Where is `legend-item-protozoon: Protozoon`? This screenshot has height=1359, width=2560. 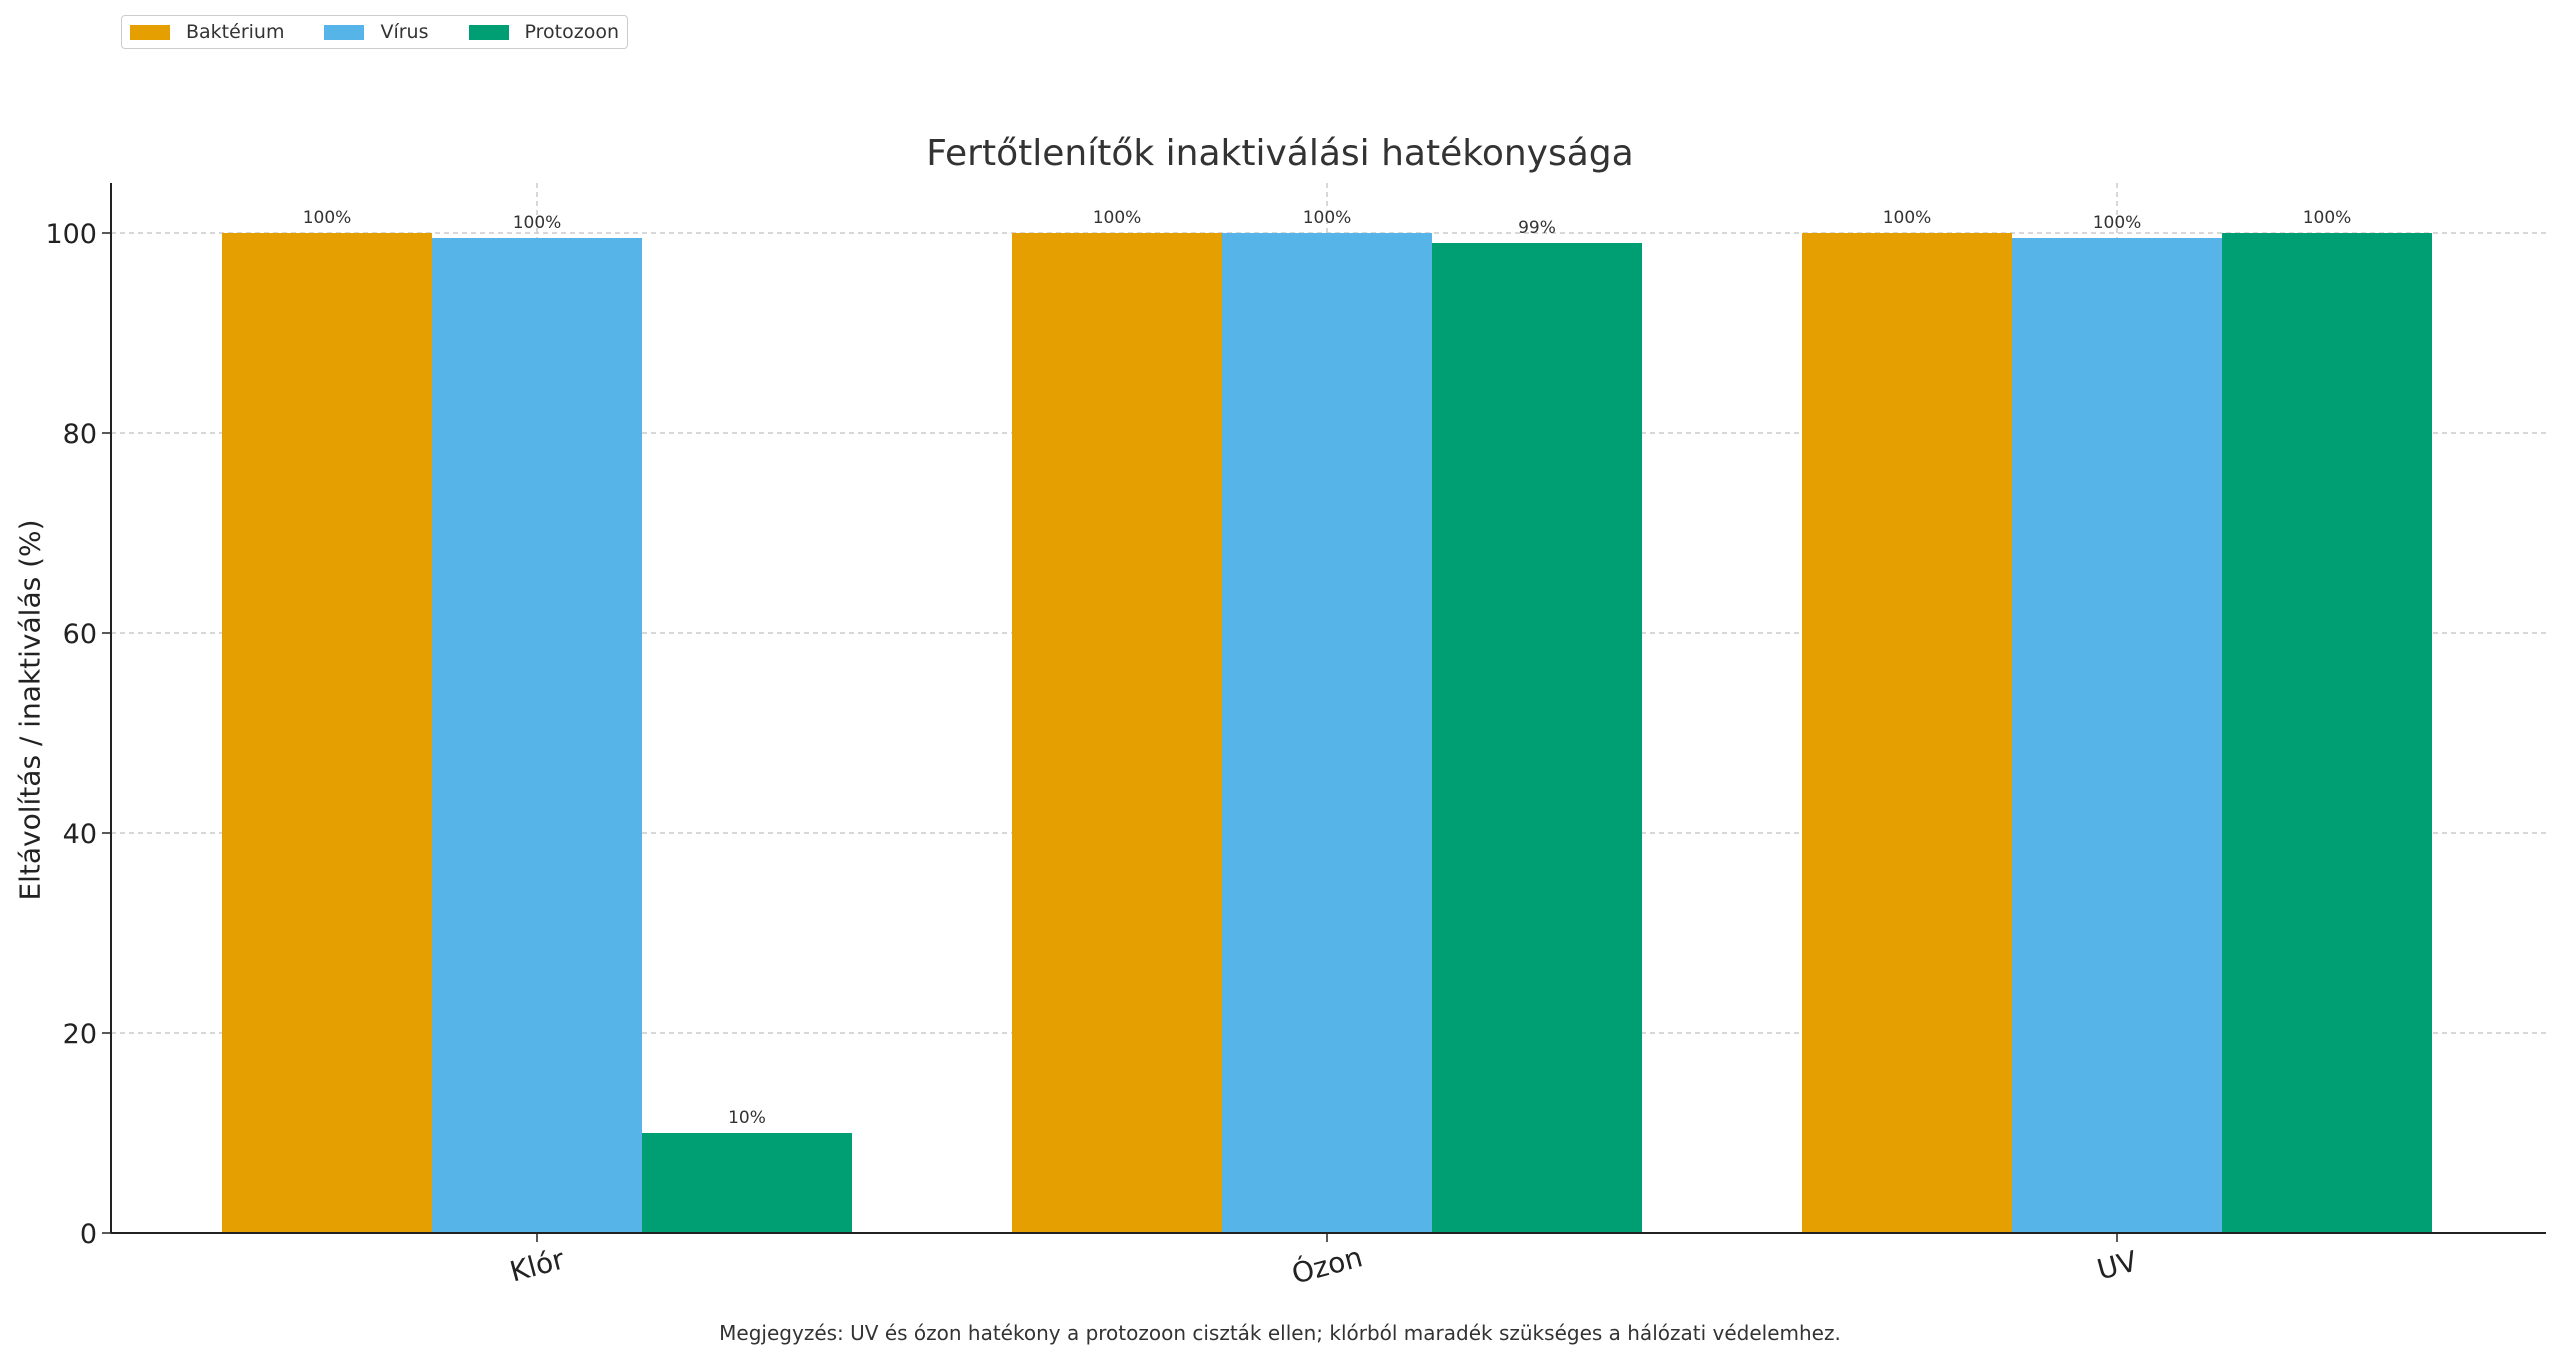
legend-item-protozoon: Protozoon is located at coordinates (543, 32).